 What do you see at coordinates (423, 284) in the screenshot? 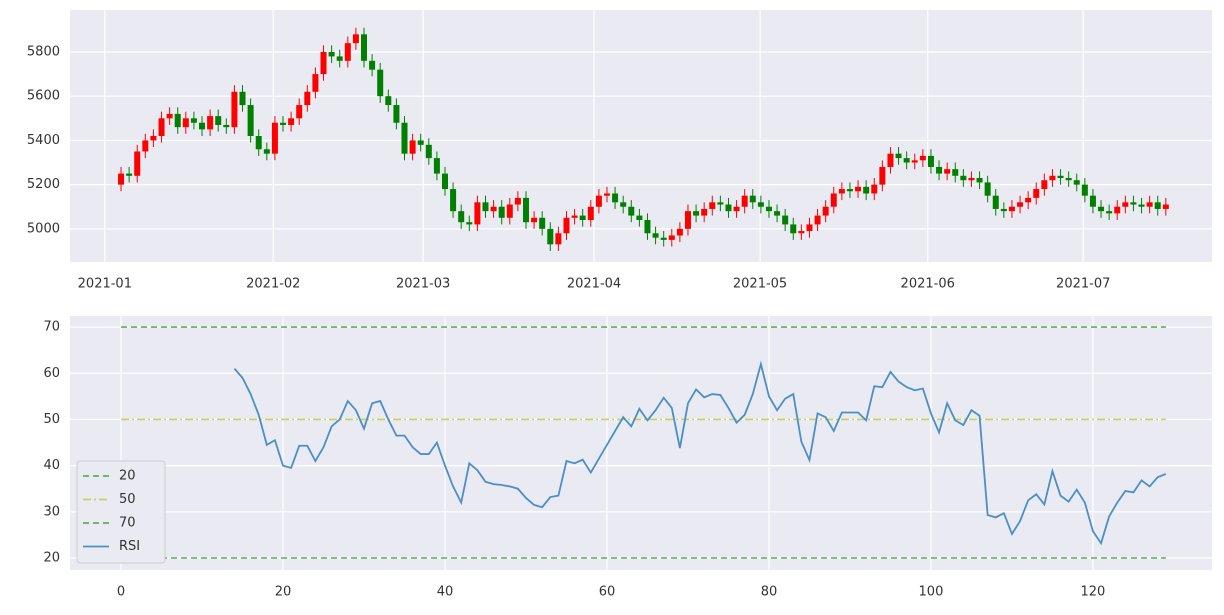
I see `x-tick-label: 2021-03` at bounding box center [423, 284].